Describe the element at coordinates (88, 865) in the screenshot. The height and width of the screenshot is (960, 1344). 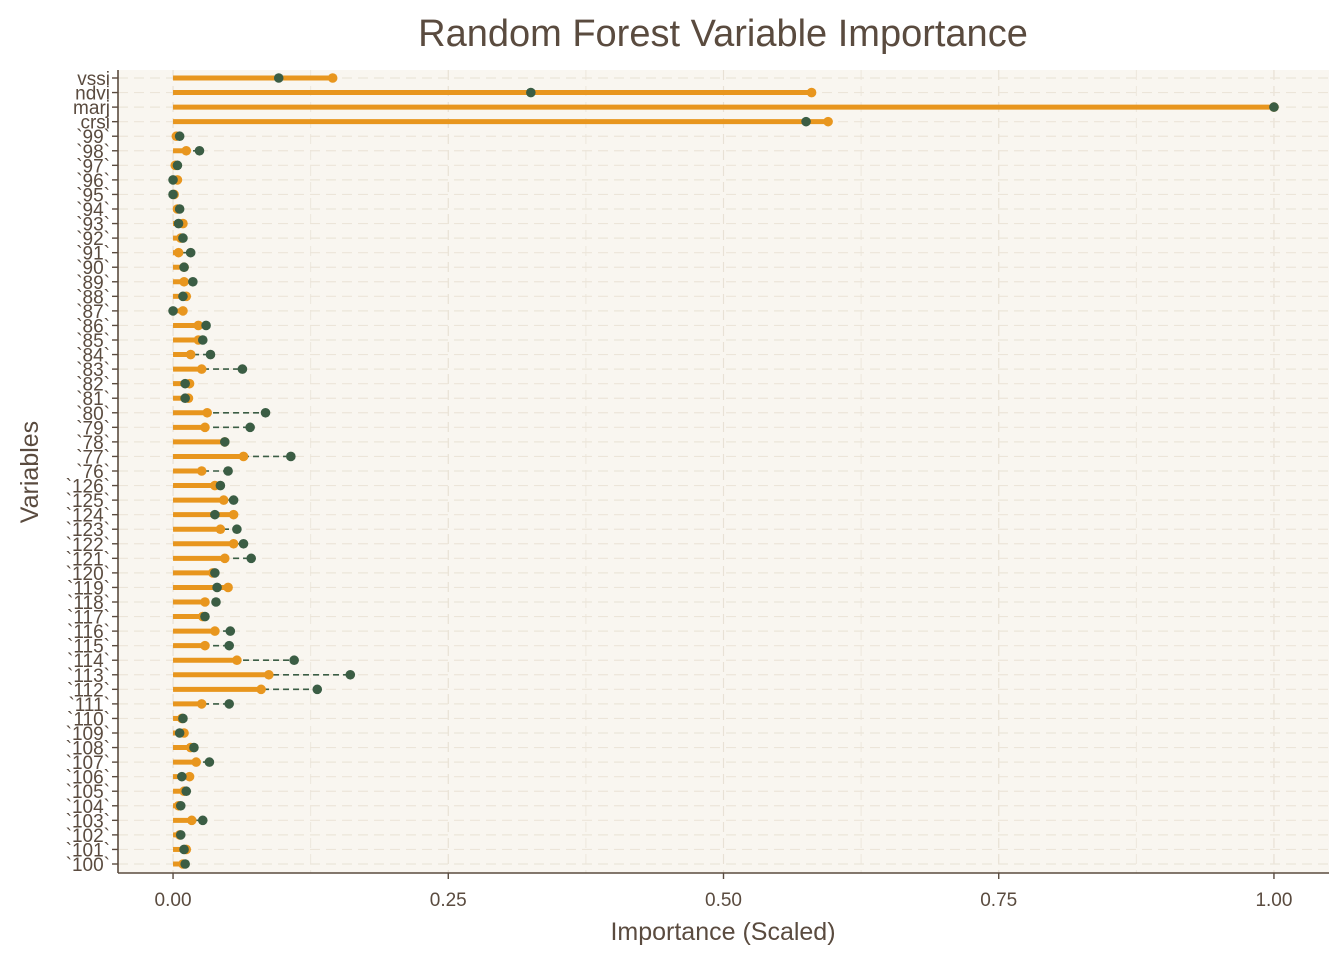
I see `y-tick-label: `100`` at that location.